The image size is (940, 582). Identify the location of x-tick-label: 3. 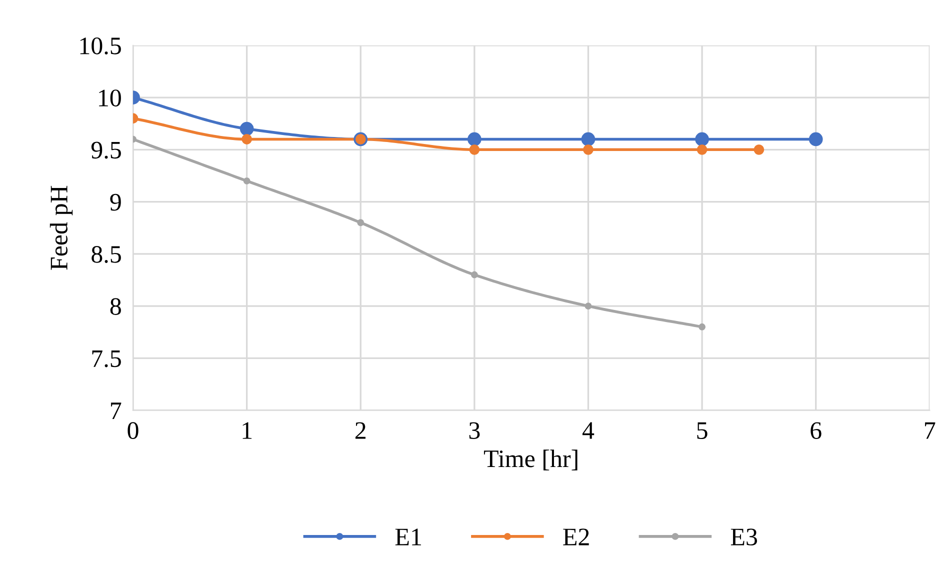
(474, 431).